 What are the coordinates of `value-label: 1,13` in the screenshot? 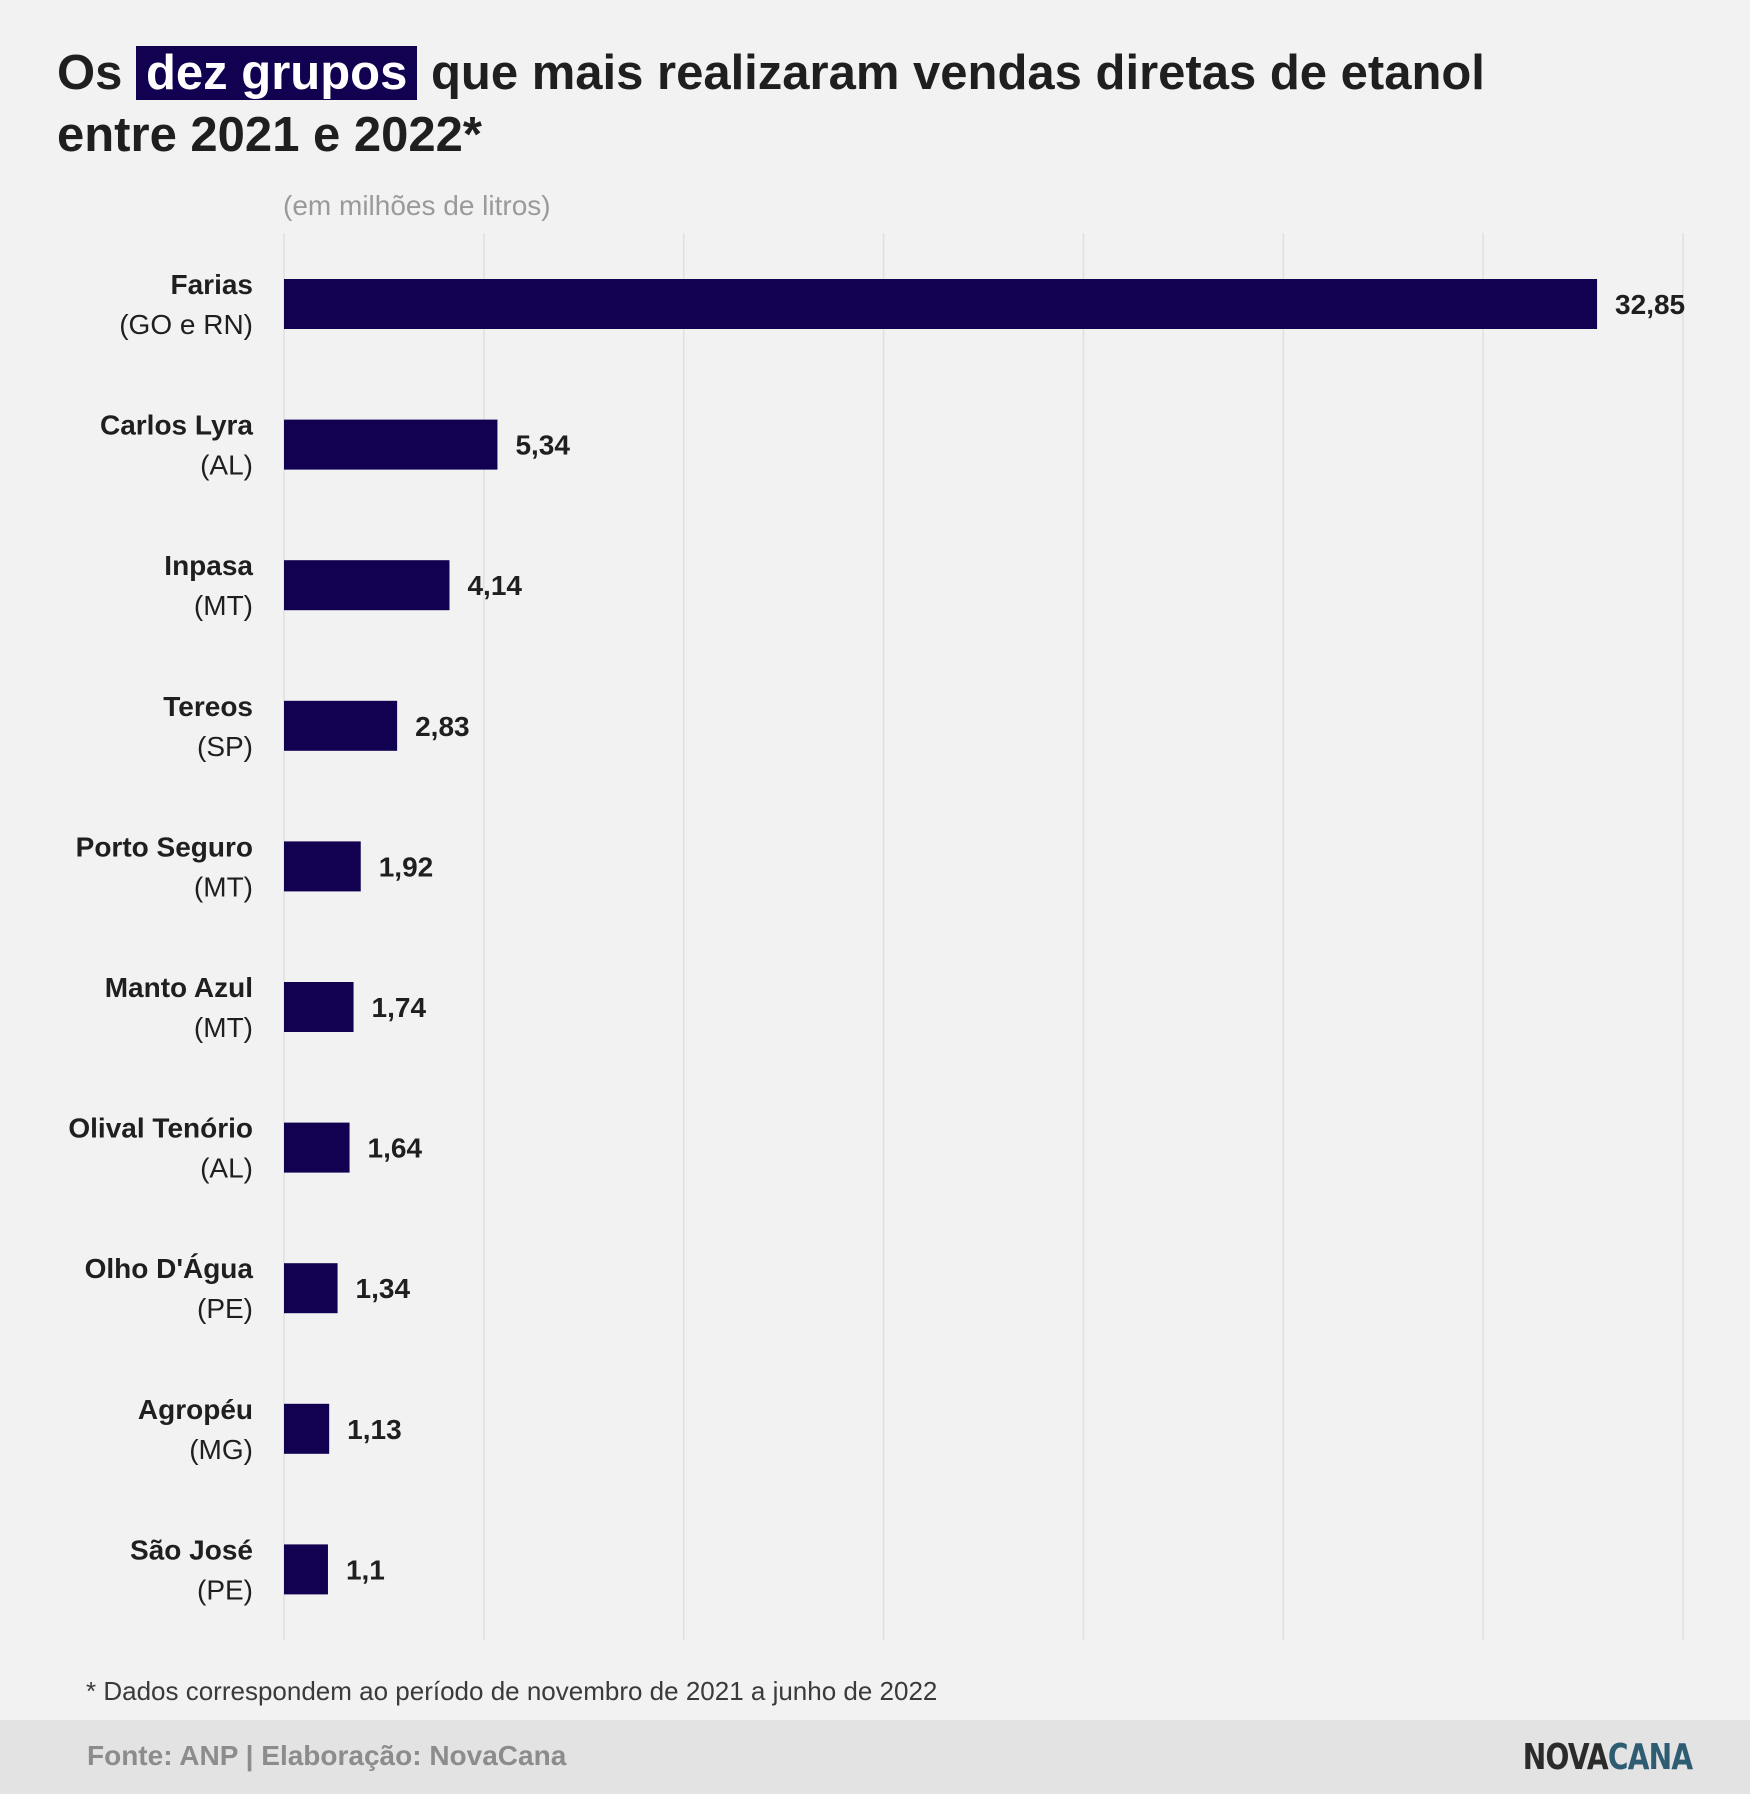 It's located at (374, 1429).